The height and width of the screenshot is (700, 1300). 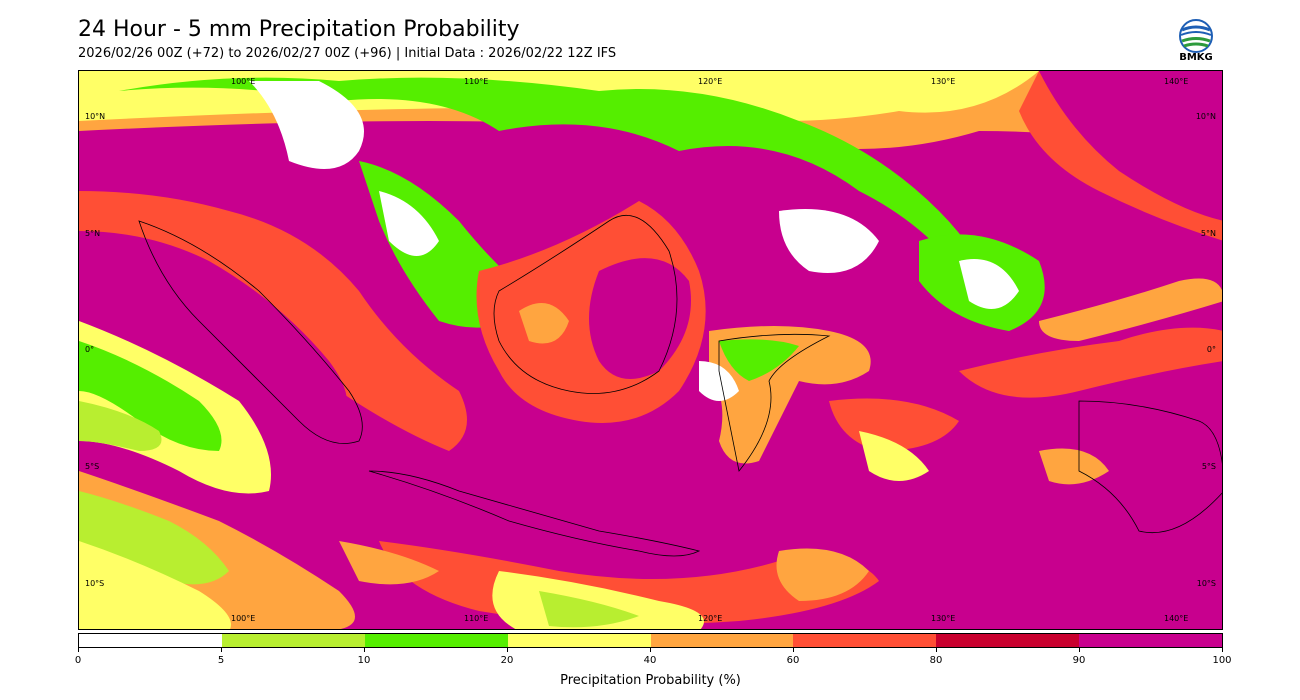 I want to click on logo-text: BMKG, so click(x=1196, y=57).